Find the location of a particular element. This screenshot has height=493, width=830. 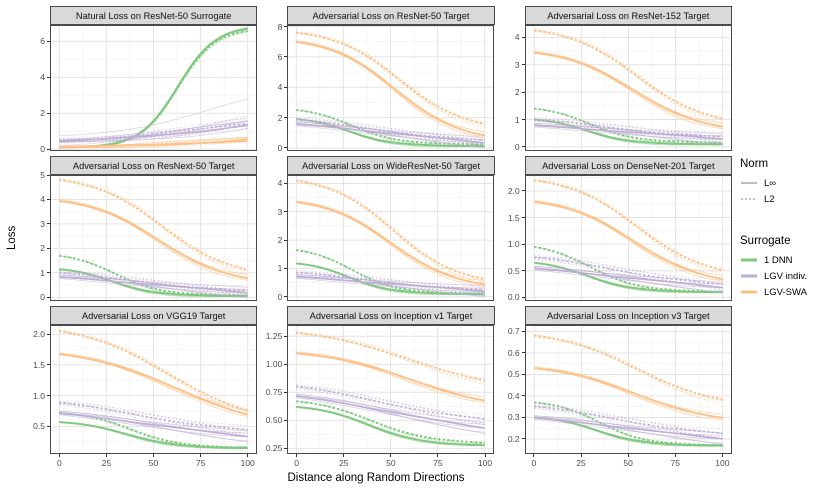

y-tick-label: 2.0 is located at coordinates (39, 334).